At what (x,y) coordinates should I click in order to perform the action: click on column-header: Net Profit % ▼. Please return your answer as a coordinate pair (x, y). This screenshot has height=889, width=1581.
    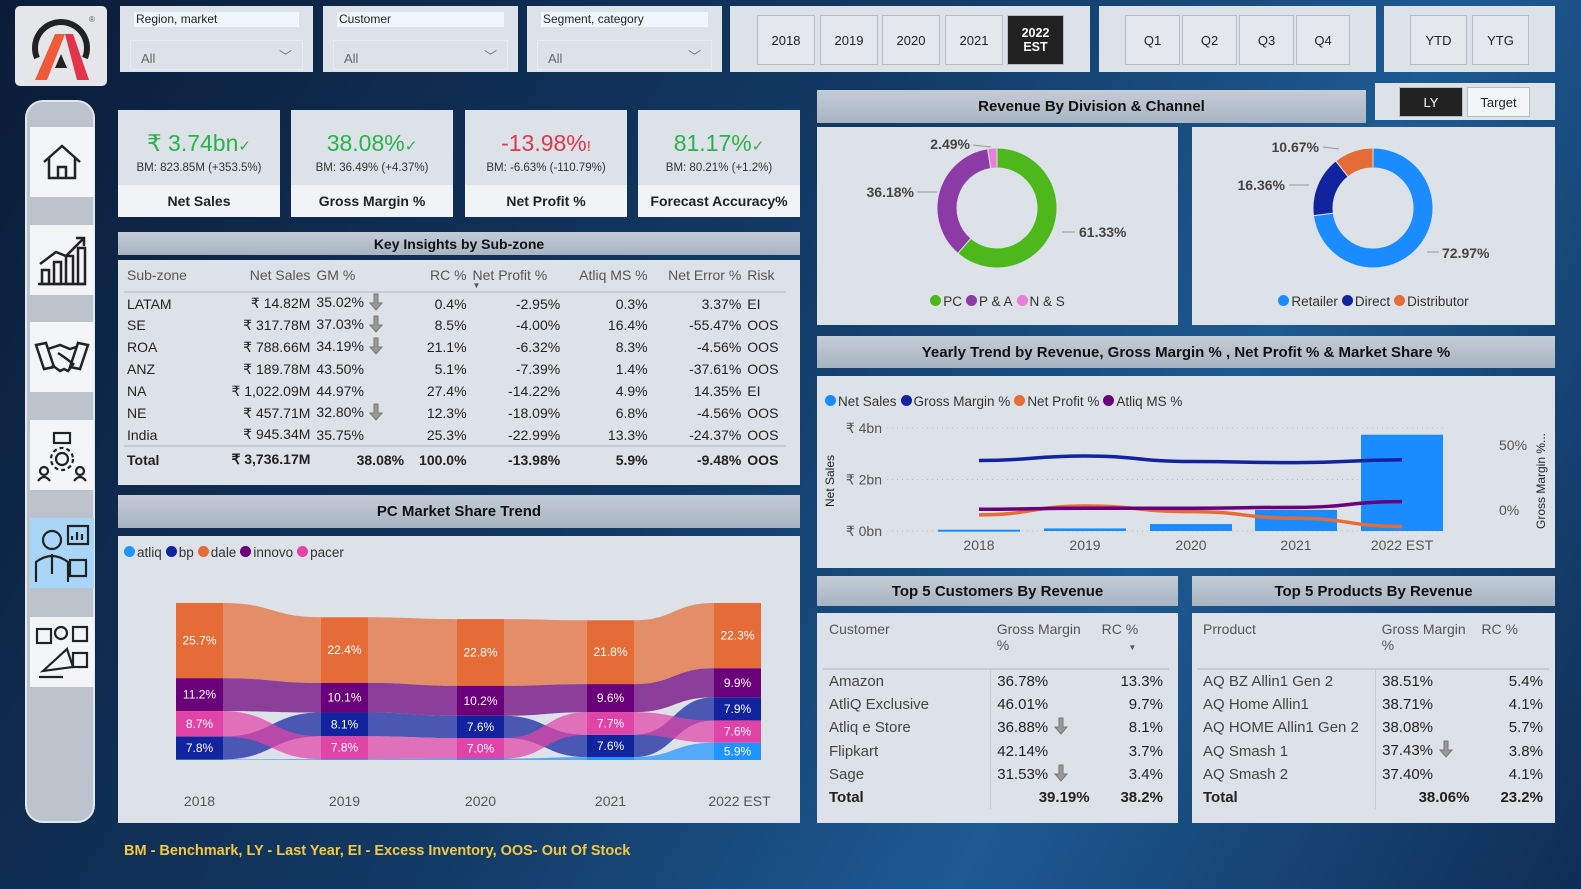
    Looking at the image, I should click on (517, 278).